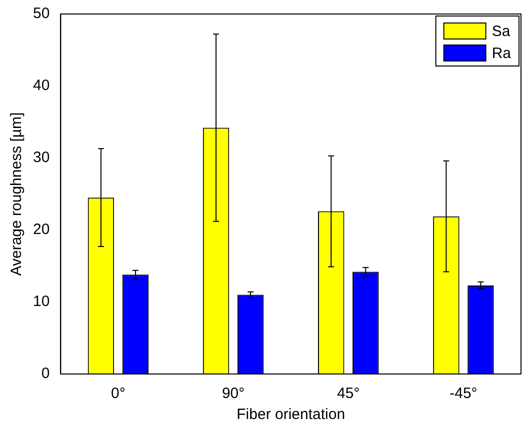 The width and height of the screenshot is (523, 428). What do you see at coordinates (17, 194) in the screenshot?
I see `y-axis-title: Average roughness [µm]` at bounding box center [17, 194].